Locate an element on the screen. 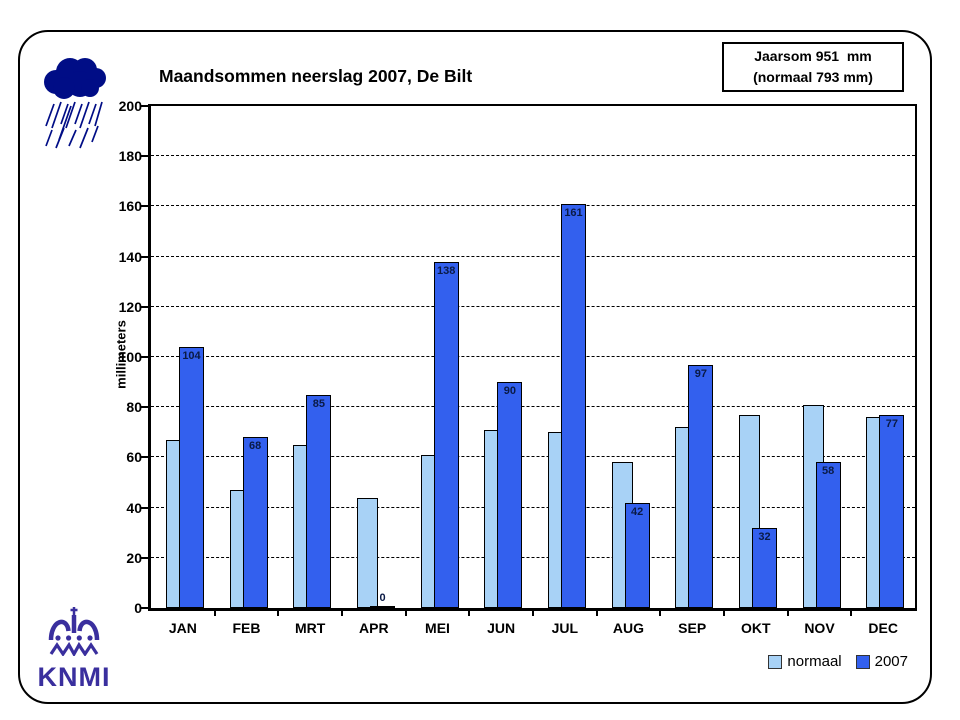  annual-normal-line: (normaal 793 mm) is located at coordinates (813, 77).